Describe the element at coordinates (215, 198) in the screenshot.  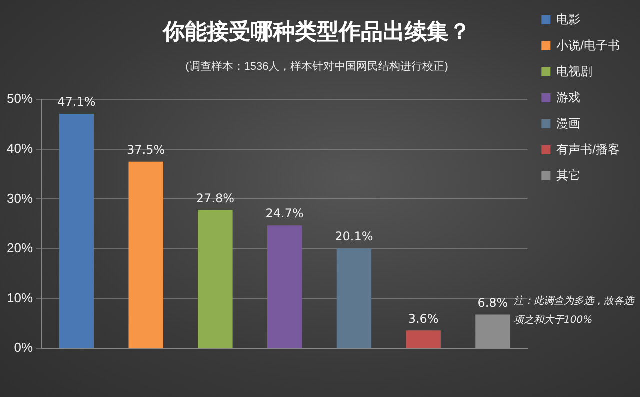
I see `data-label: 27.8%` at that location.